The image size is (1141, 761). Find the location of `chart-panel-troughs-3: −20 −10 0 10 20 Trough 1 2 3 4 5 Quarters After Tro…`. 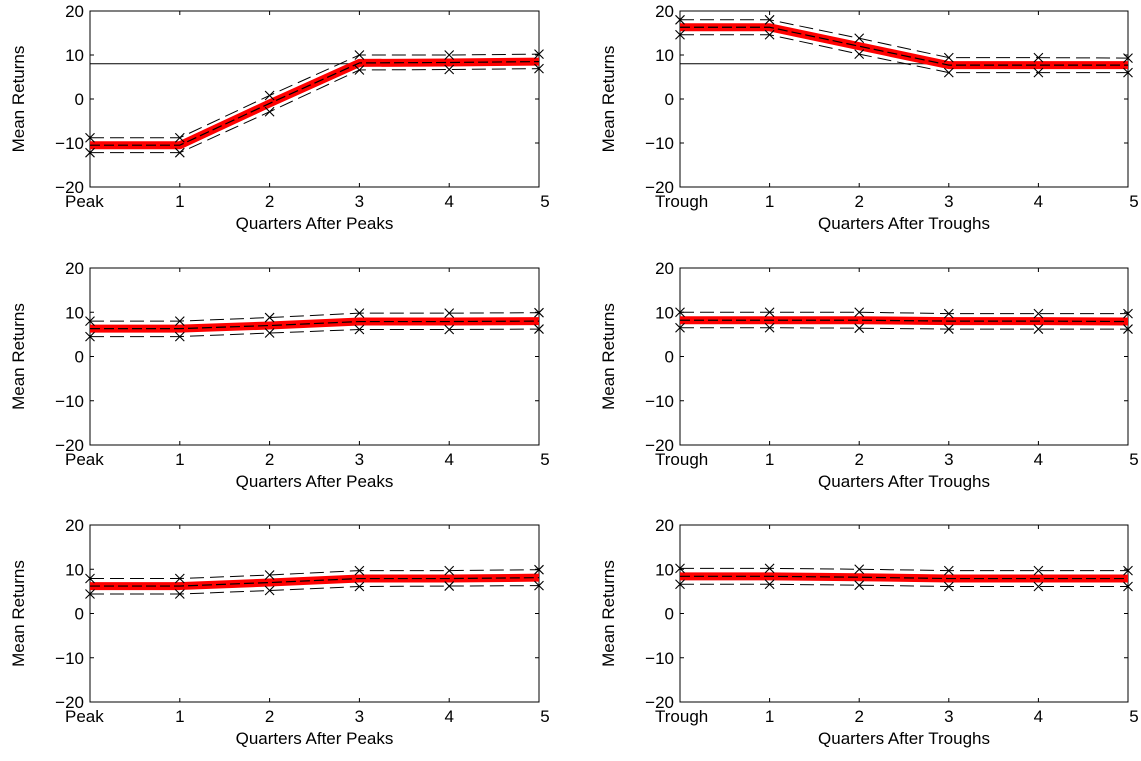

chart-panel-troughs-3: −20 −10 0 10 20 Trough 1 2 3 4 5 Quarters After Tro… is located at coordinates (869, 632).